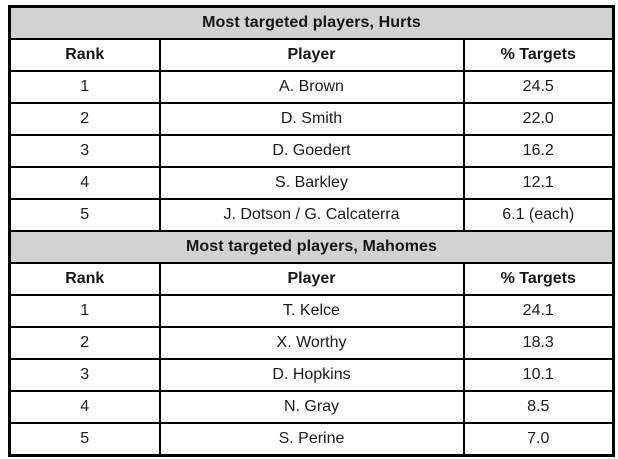  I want to click on cell-pct-targets: 8.5, so click(538, 407).